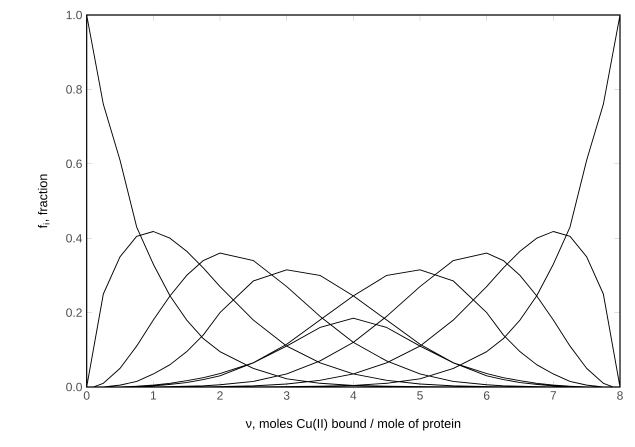 Image resolution: width=635 pixels, height=447 pixels. I want to click on y-tick-label: 0.4, so click(74, 238).